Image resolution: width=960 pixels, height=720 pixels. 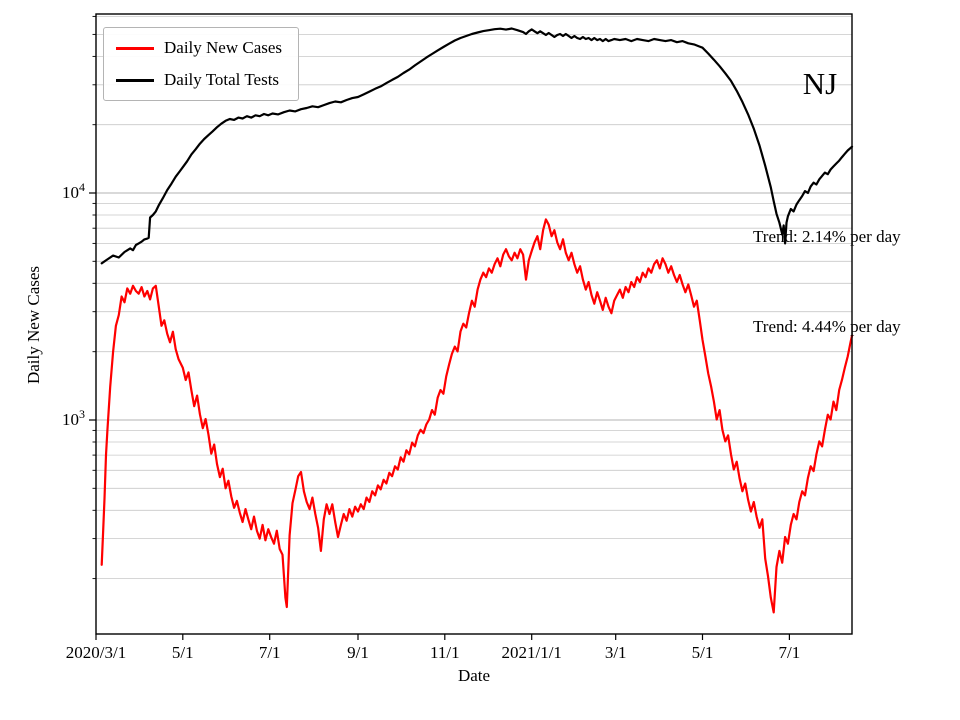 I want to click on x-tick-label: 9/1, so click(x=358, y=652).